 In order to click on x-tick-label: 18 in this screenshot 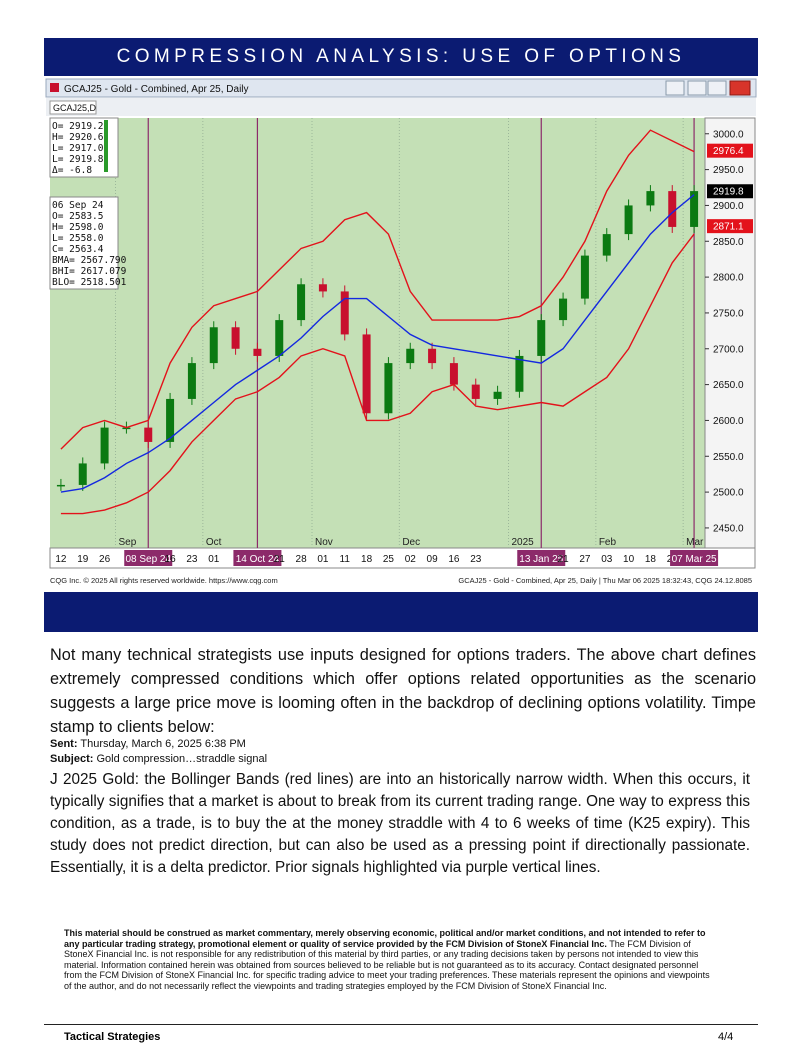, I will do `click(367, 559)`.